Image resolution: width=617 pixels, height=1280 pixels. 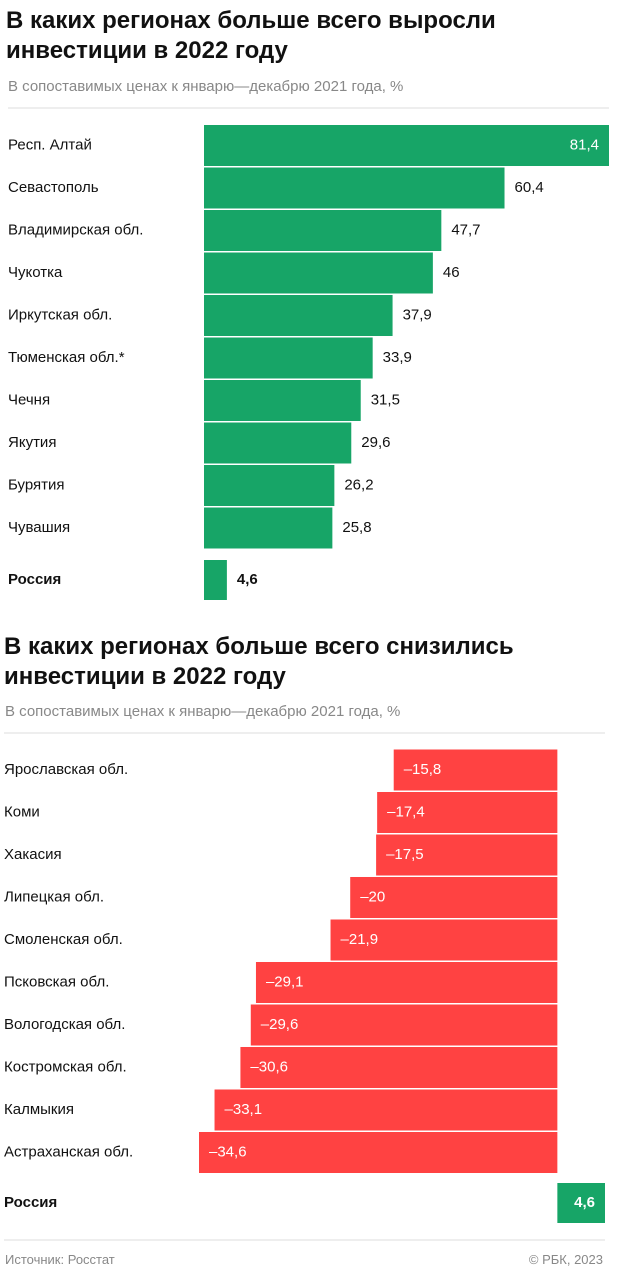 I want to click on category-label: Смоленская обл., so click(x=63, y=939).